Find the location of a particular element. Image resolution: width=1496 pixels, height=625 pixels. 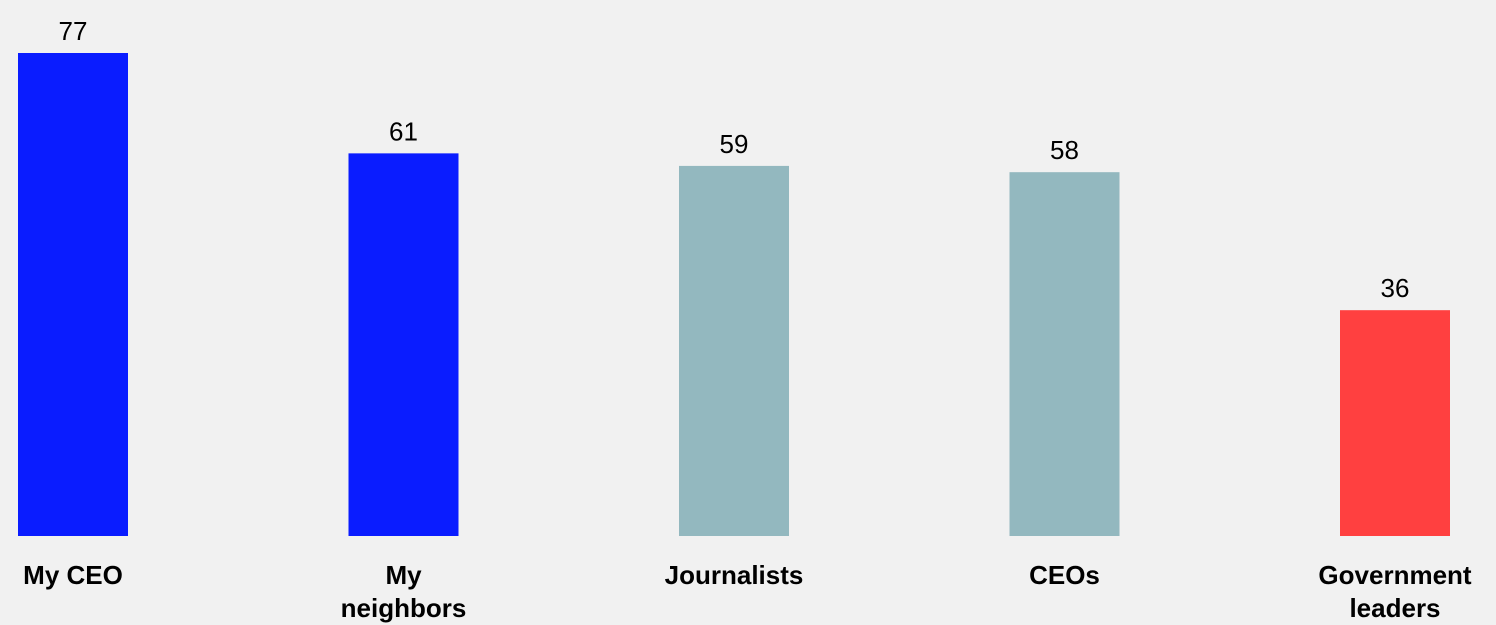

value-label-ceos: 58 is located at coordinates (1064, 150).